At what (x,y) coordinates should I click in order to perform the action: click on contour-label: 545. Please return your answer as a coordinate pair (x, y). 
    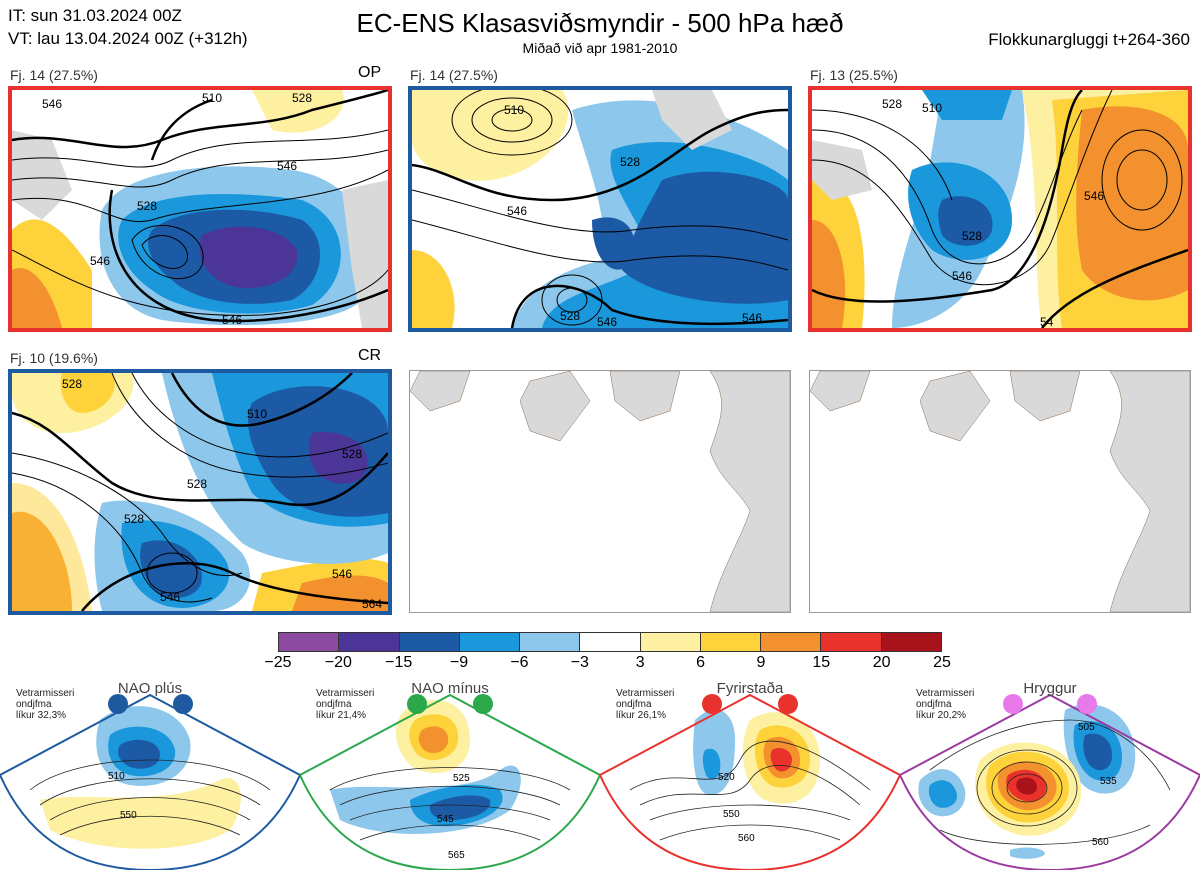
    Looking at the image, I should click on (445, 819).